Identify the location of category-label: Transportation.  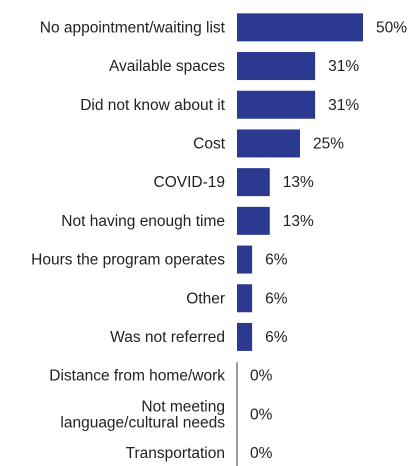
(175, 453).